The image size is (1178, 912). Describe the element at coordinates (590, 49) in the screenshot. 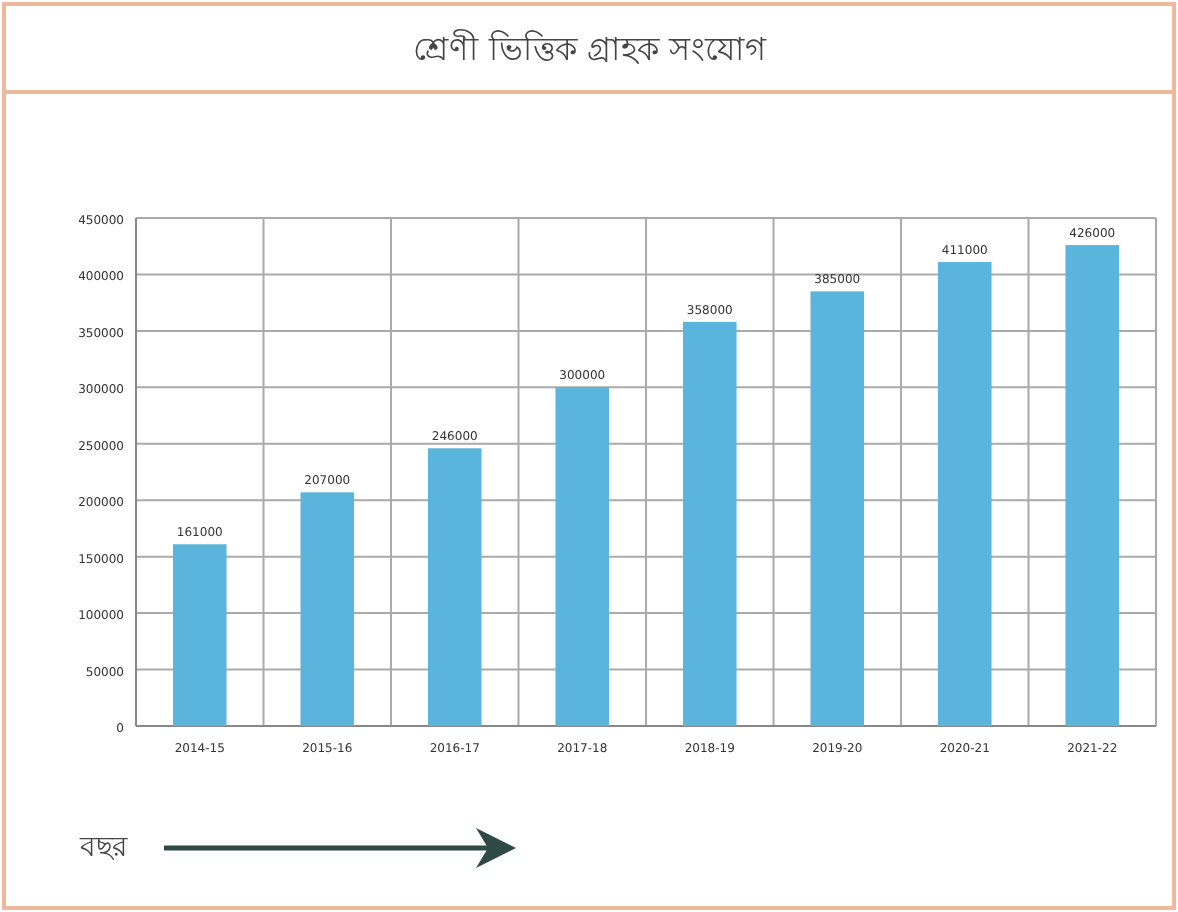

I see `chart-title: শ্রেণী ভিত্তিক গ্রাহক সংযোগ` at that location.